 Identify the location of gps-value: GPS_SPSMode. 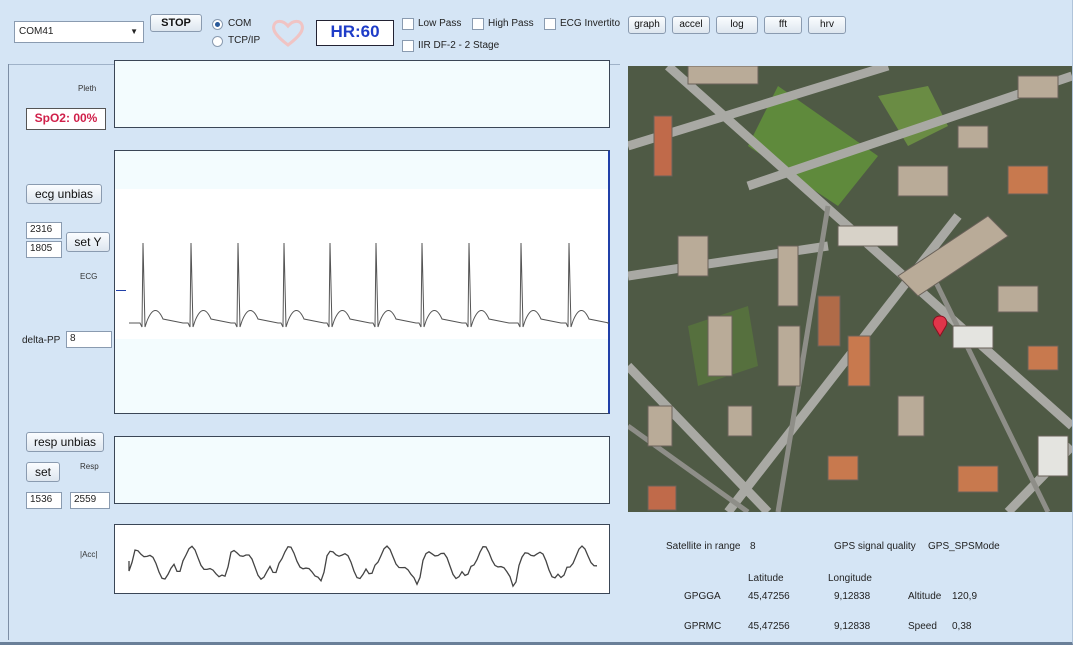
(964, 546).